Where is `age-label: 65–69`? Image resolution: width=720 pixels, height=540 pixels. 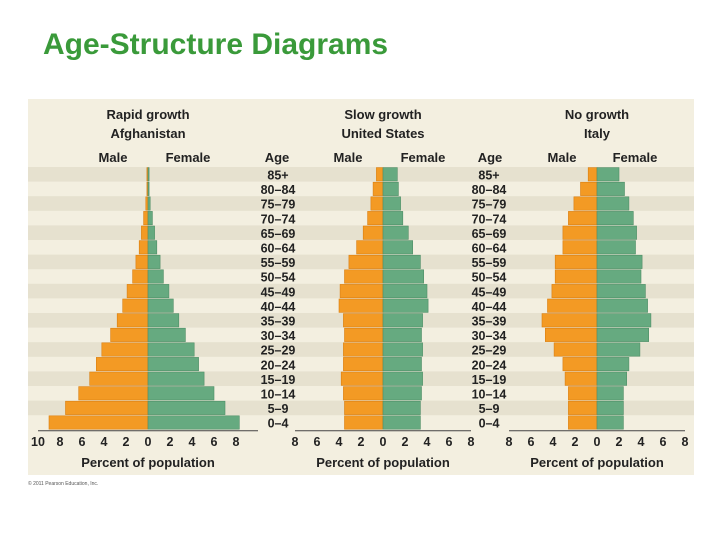
age-label: 65–69 is located at coordinates (278, 234).